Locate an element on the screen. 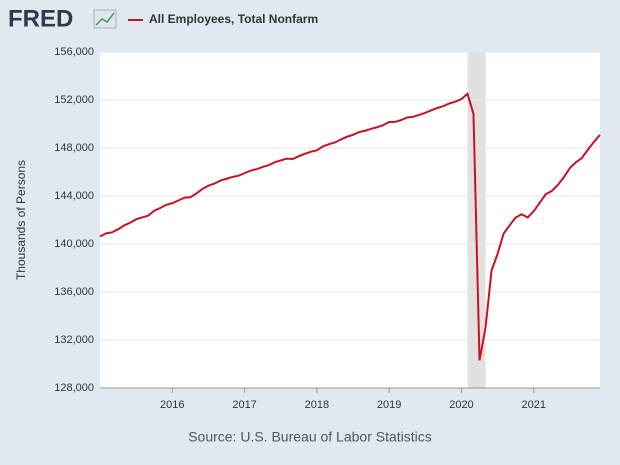 The image size is (620, 465). source: Source: U.S. Bureau of Labor Statistics is located at coordinates (310, 437).